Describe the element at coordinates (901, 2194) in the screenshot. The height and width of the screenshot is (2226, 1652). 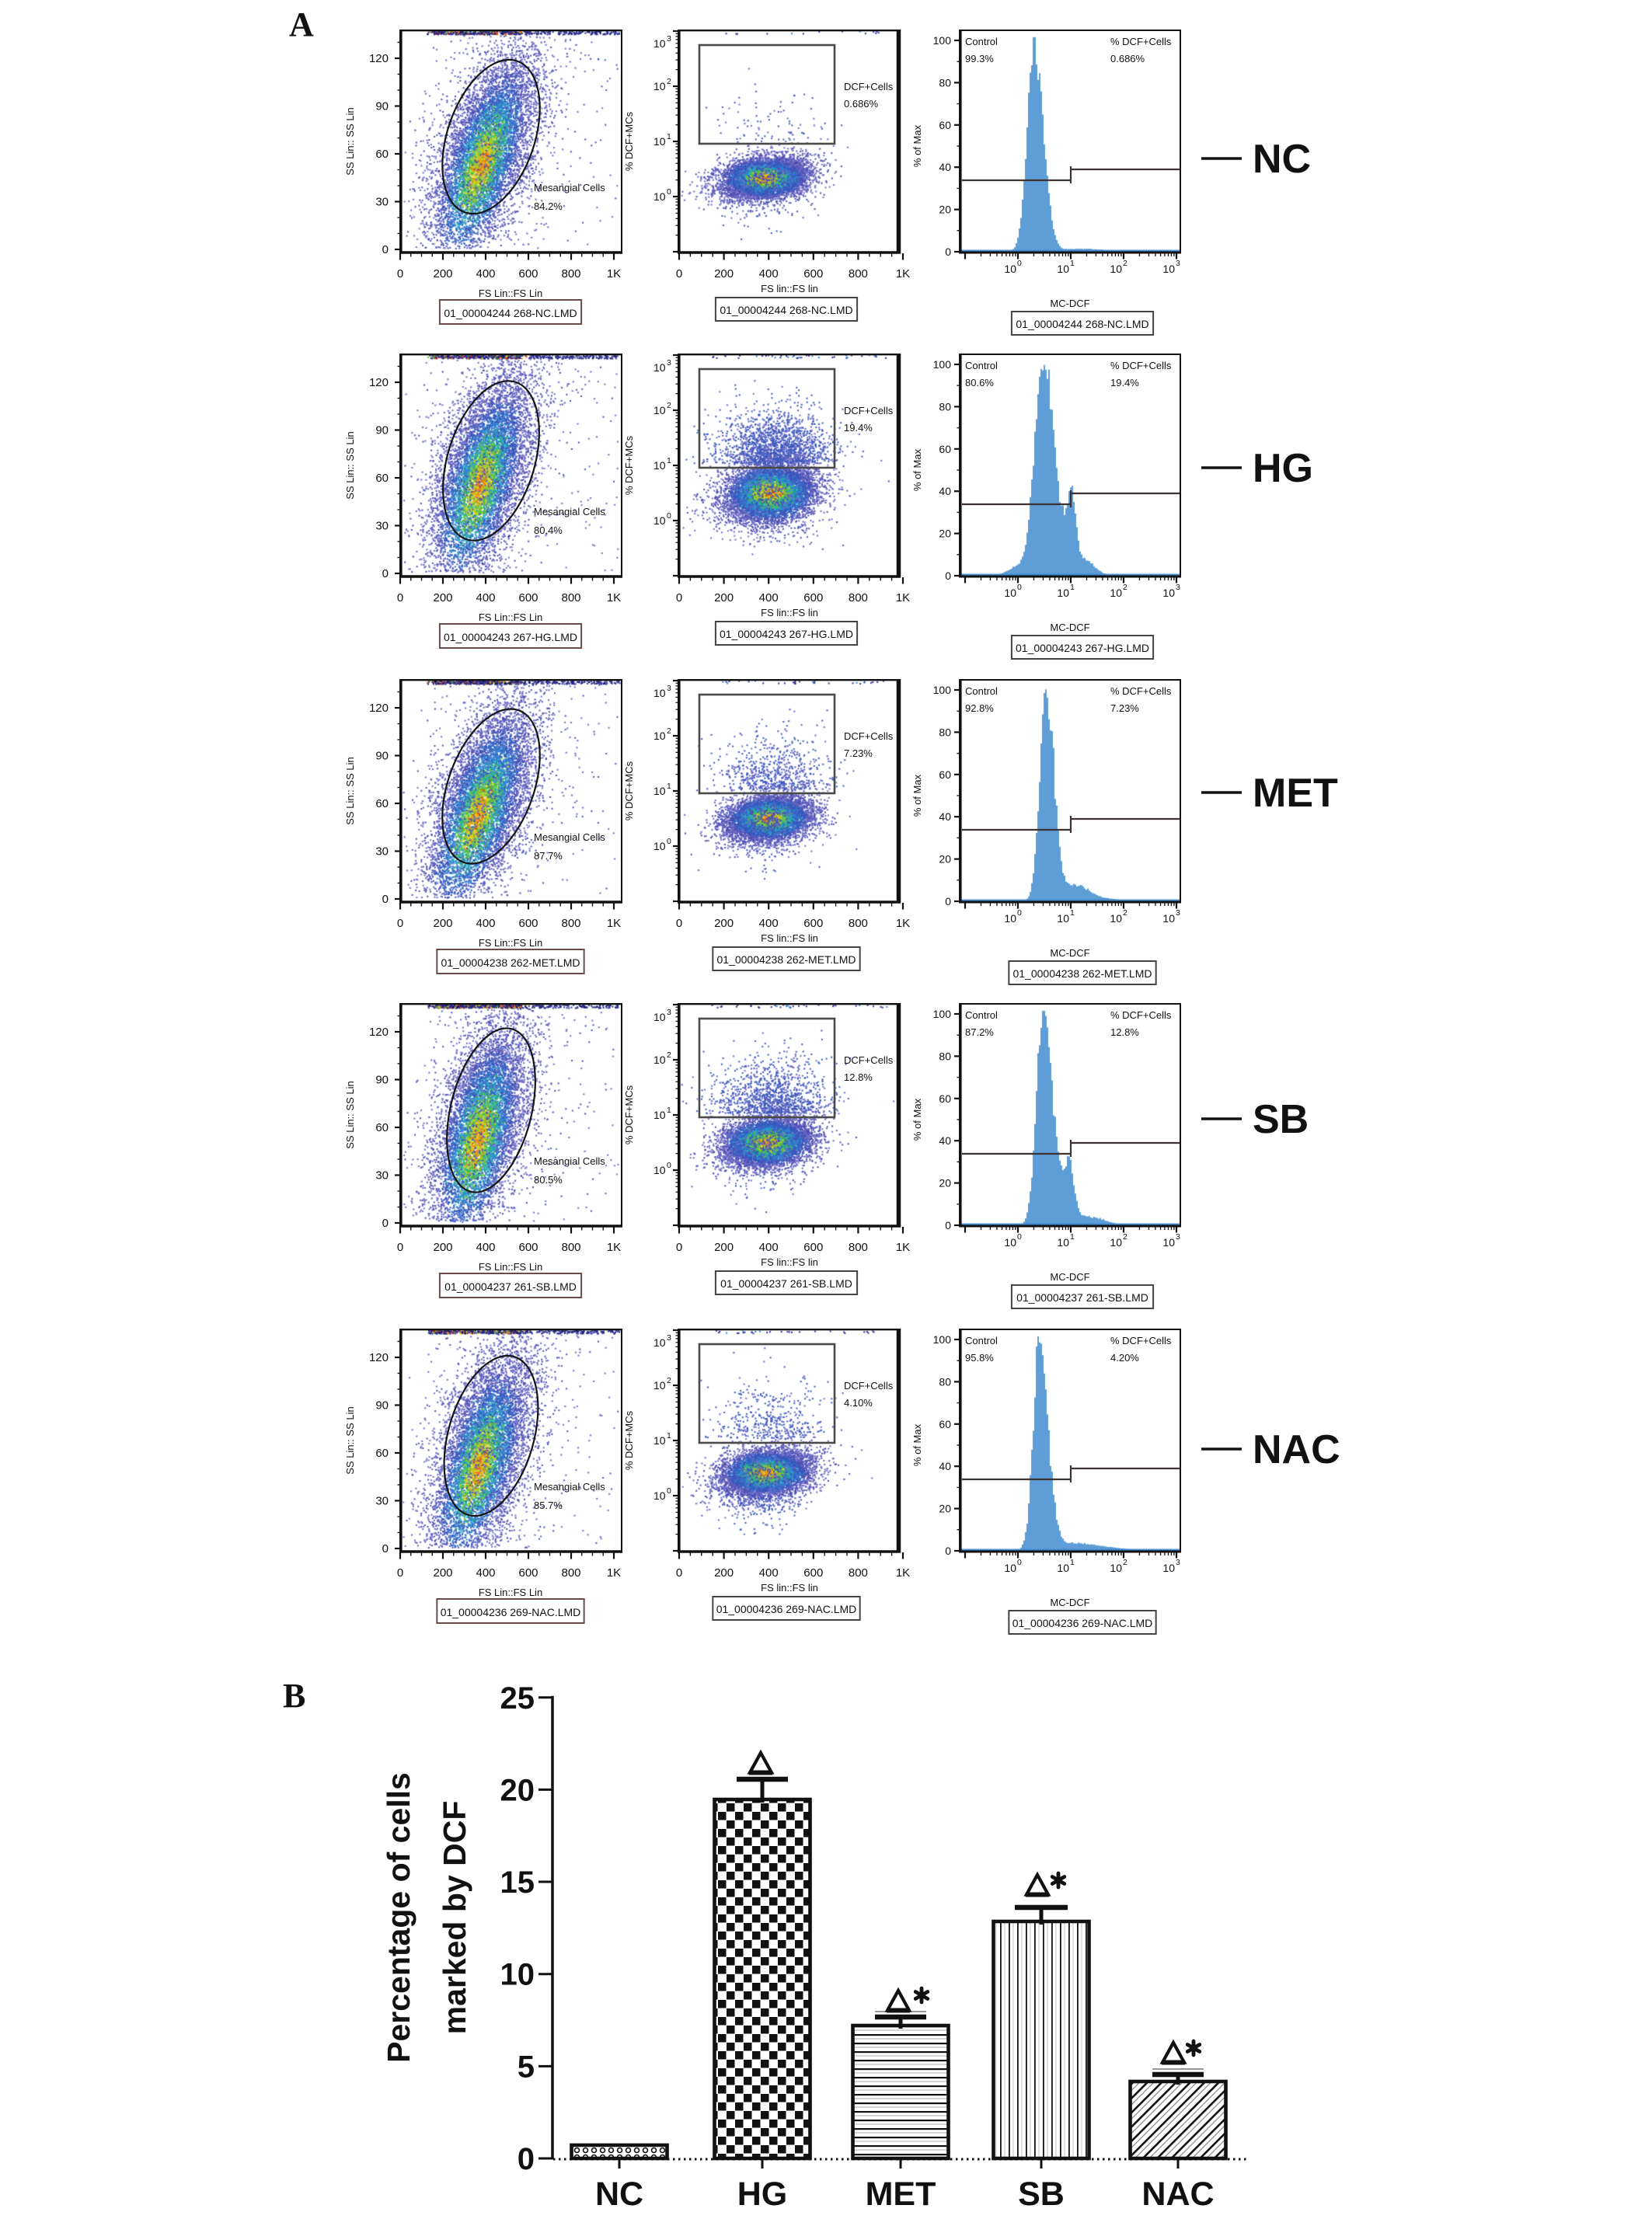
I see `svg-text: MET` at that location.